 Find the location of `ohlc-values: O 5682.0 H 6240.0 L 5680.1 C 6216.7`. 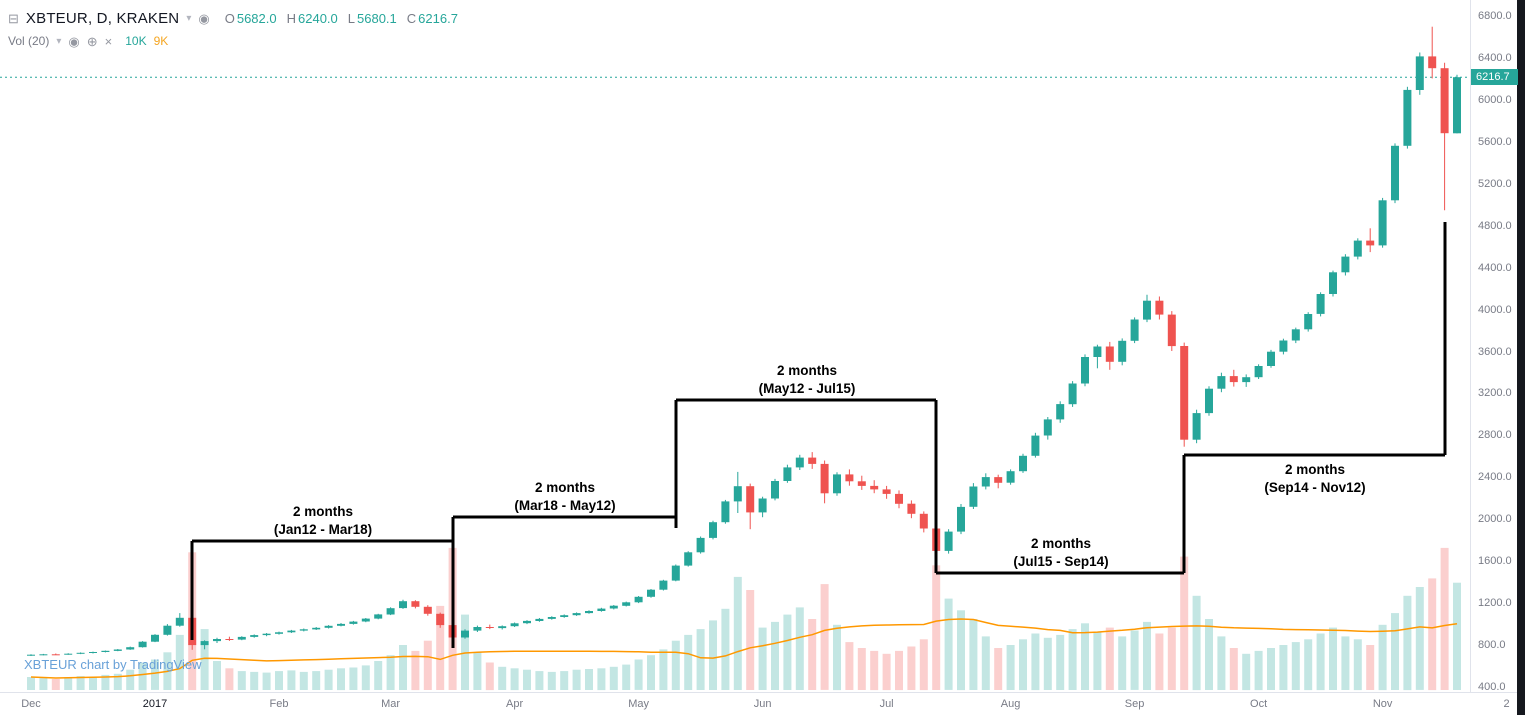

ohlc-values: O 5682.0 H 6240.0 L 5680.1 C 6216.7 is located at coordinates (341, 18).